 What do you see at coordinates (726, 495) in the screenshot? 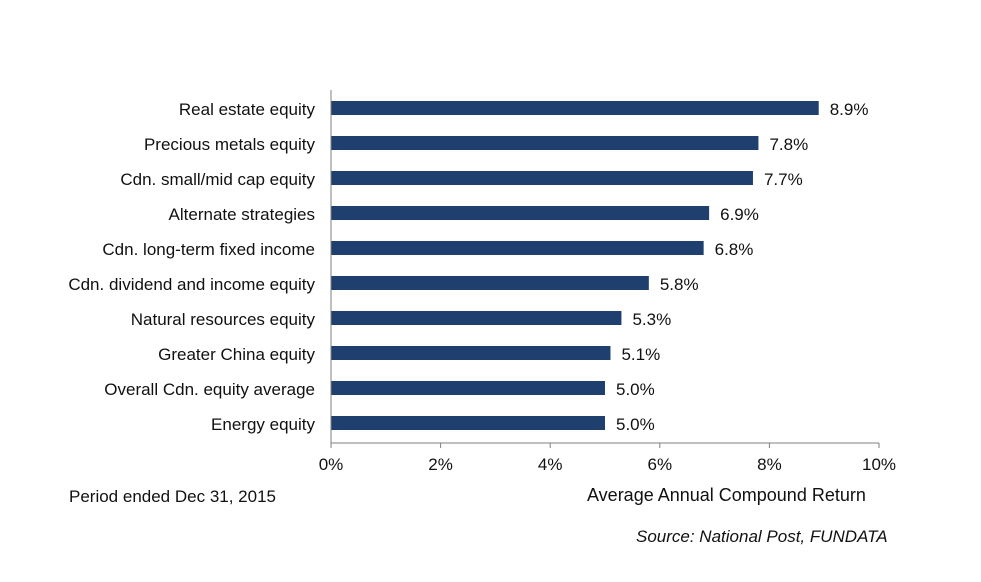
I see `x-axis-title: Average Annual Compound Return` at bounding box center [726, 495].